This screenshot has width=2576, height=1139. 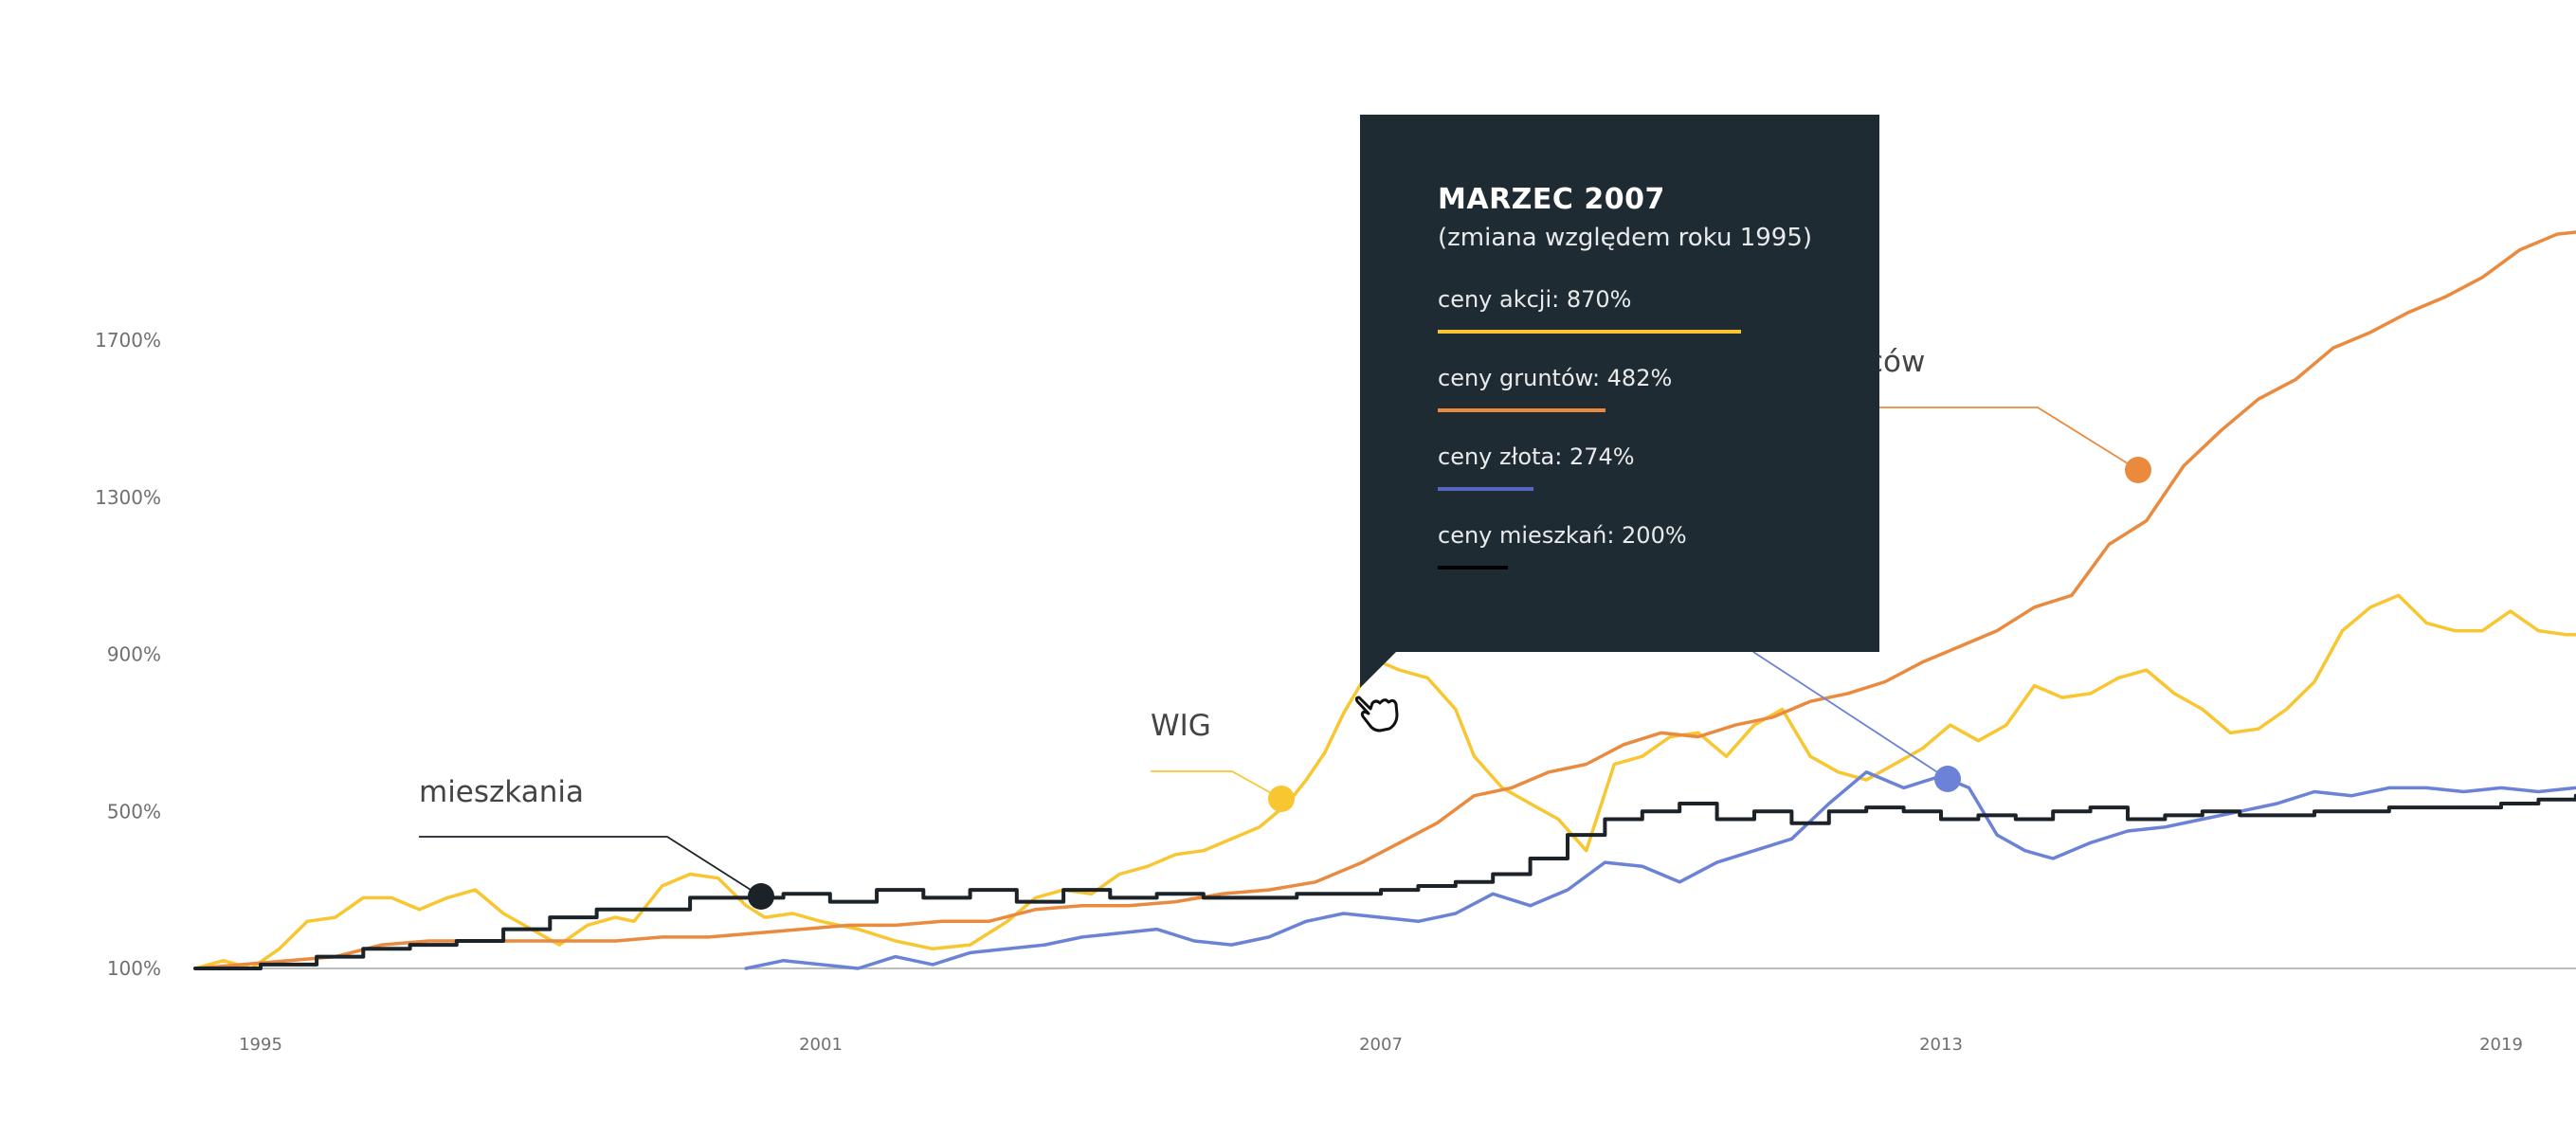 I want to click on x-tick-label: 2013, so click(x=1941, y=1045).